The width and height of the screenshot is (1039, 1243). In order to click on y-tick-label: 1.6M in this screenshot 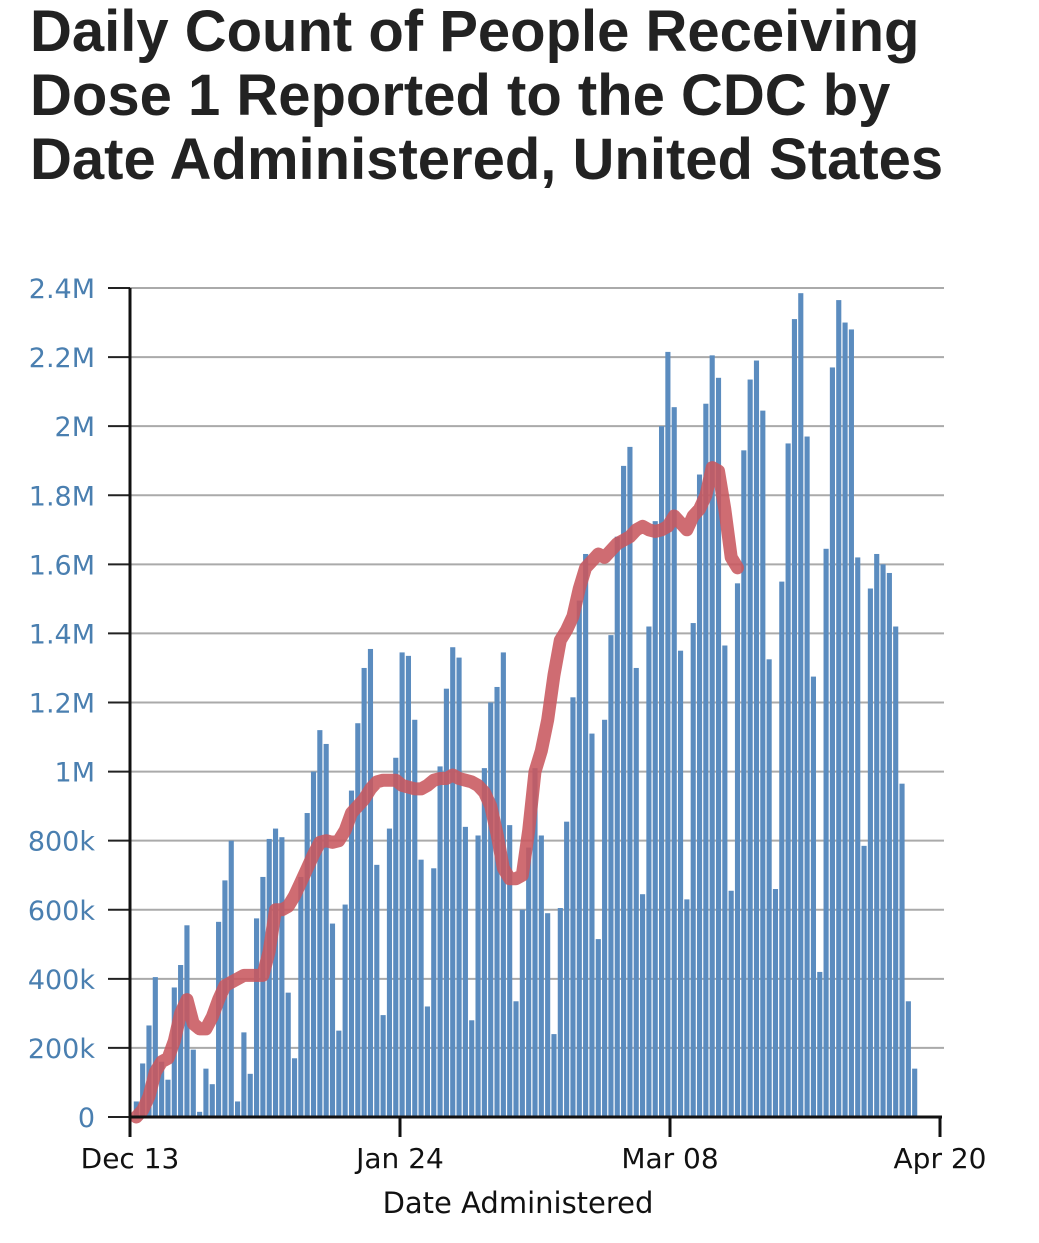, I will do `click(62, 565)`.